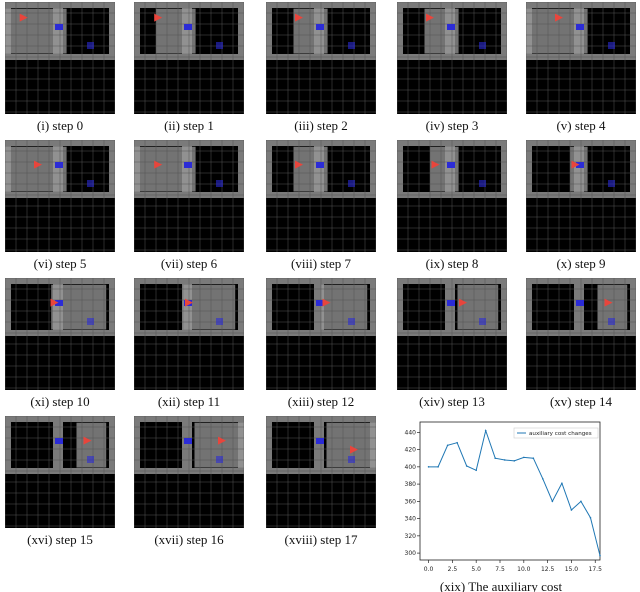 This screenshot has height=592, width=640. Describe the element at coordinates (321, 539) in the screenshot. I see `panel-caption: (xviii) step 17` at that location.